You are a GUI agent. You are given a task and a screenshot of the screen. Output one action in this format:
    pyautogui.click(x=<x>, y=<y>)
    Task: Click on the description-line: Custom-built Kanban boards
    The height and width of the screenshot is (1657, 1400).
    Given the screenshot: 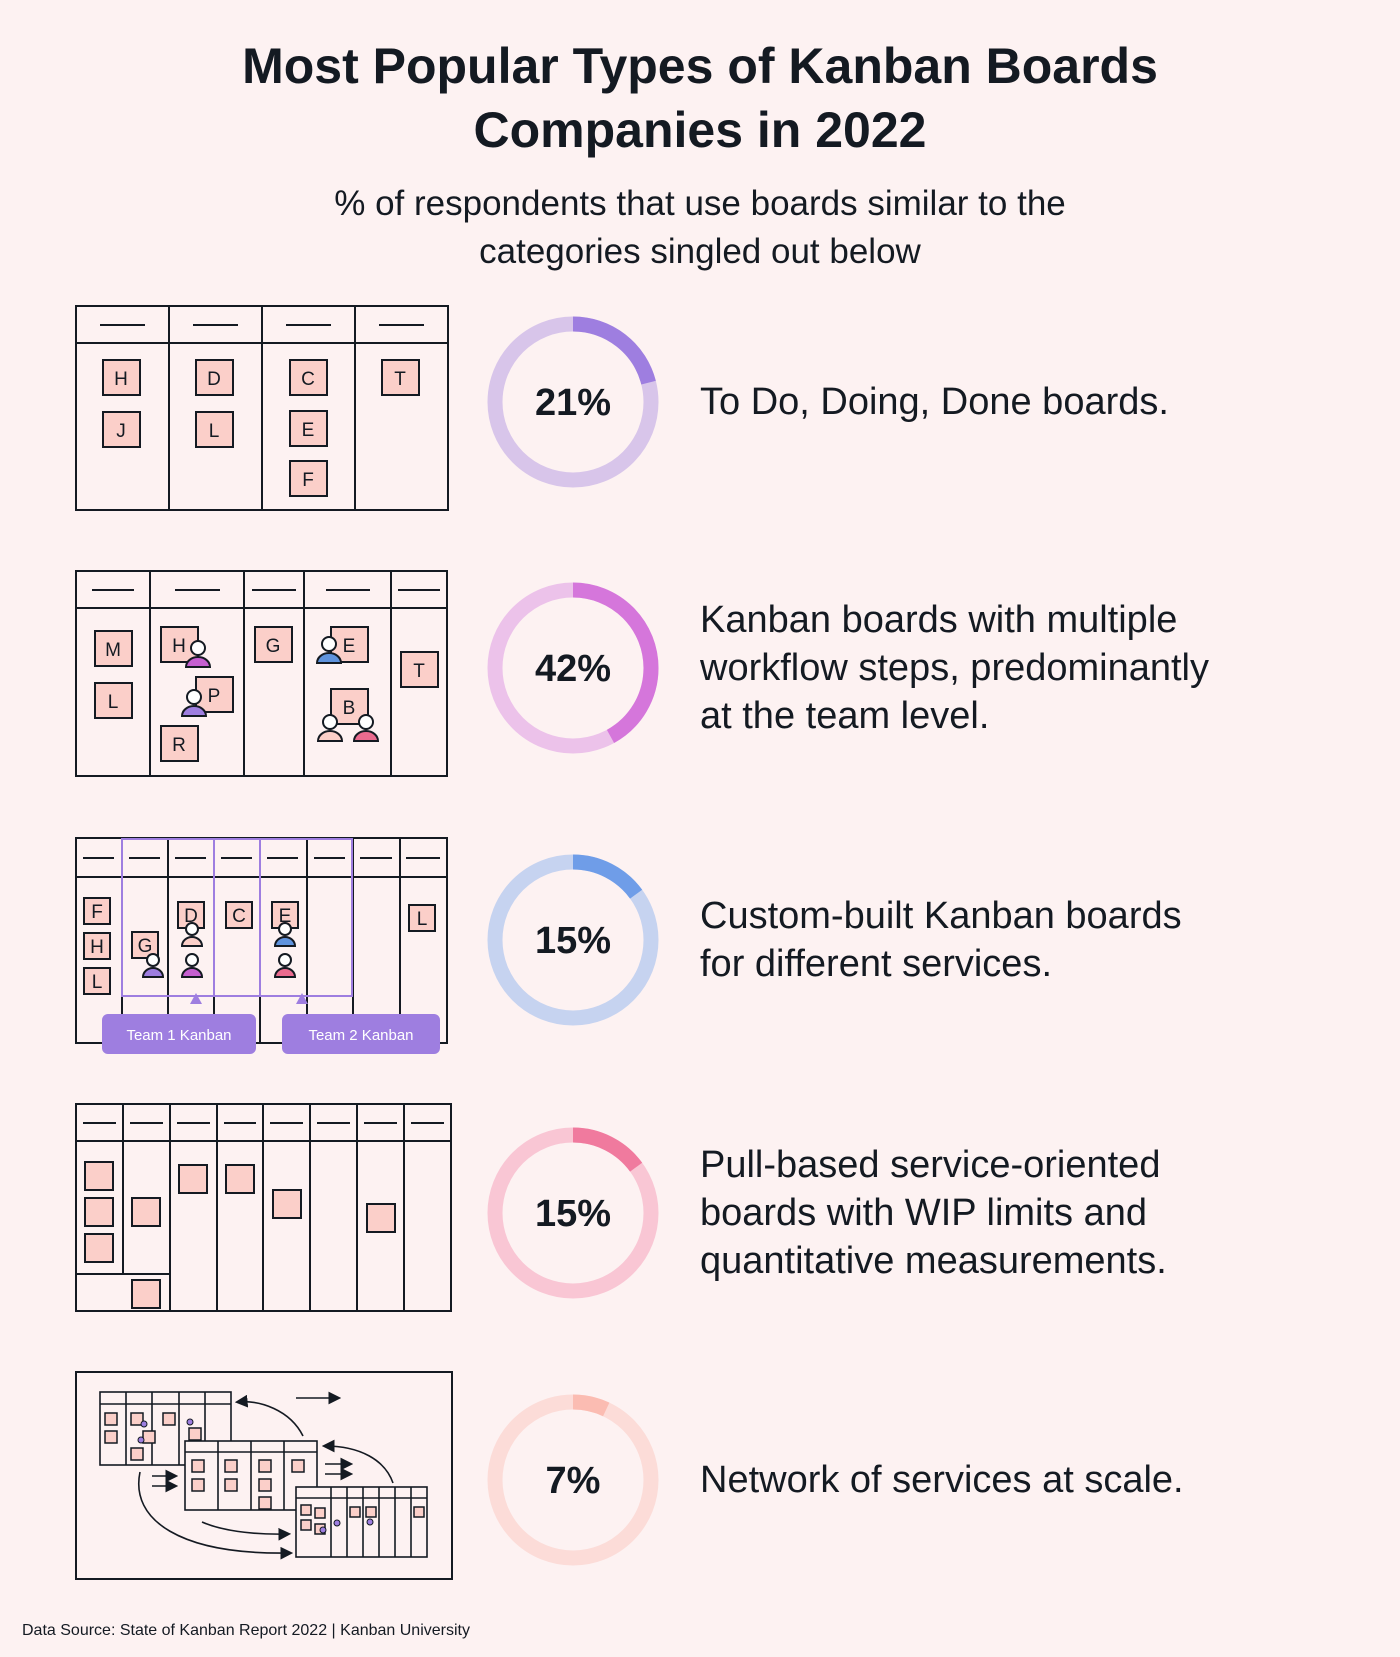 What is the action you would take?
    pyautogui.click(x=941, y=916)
    